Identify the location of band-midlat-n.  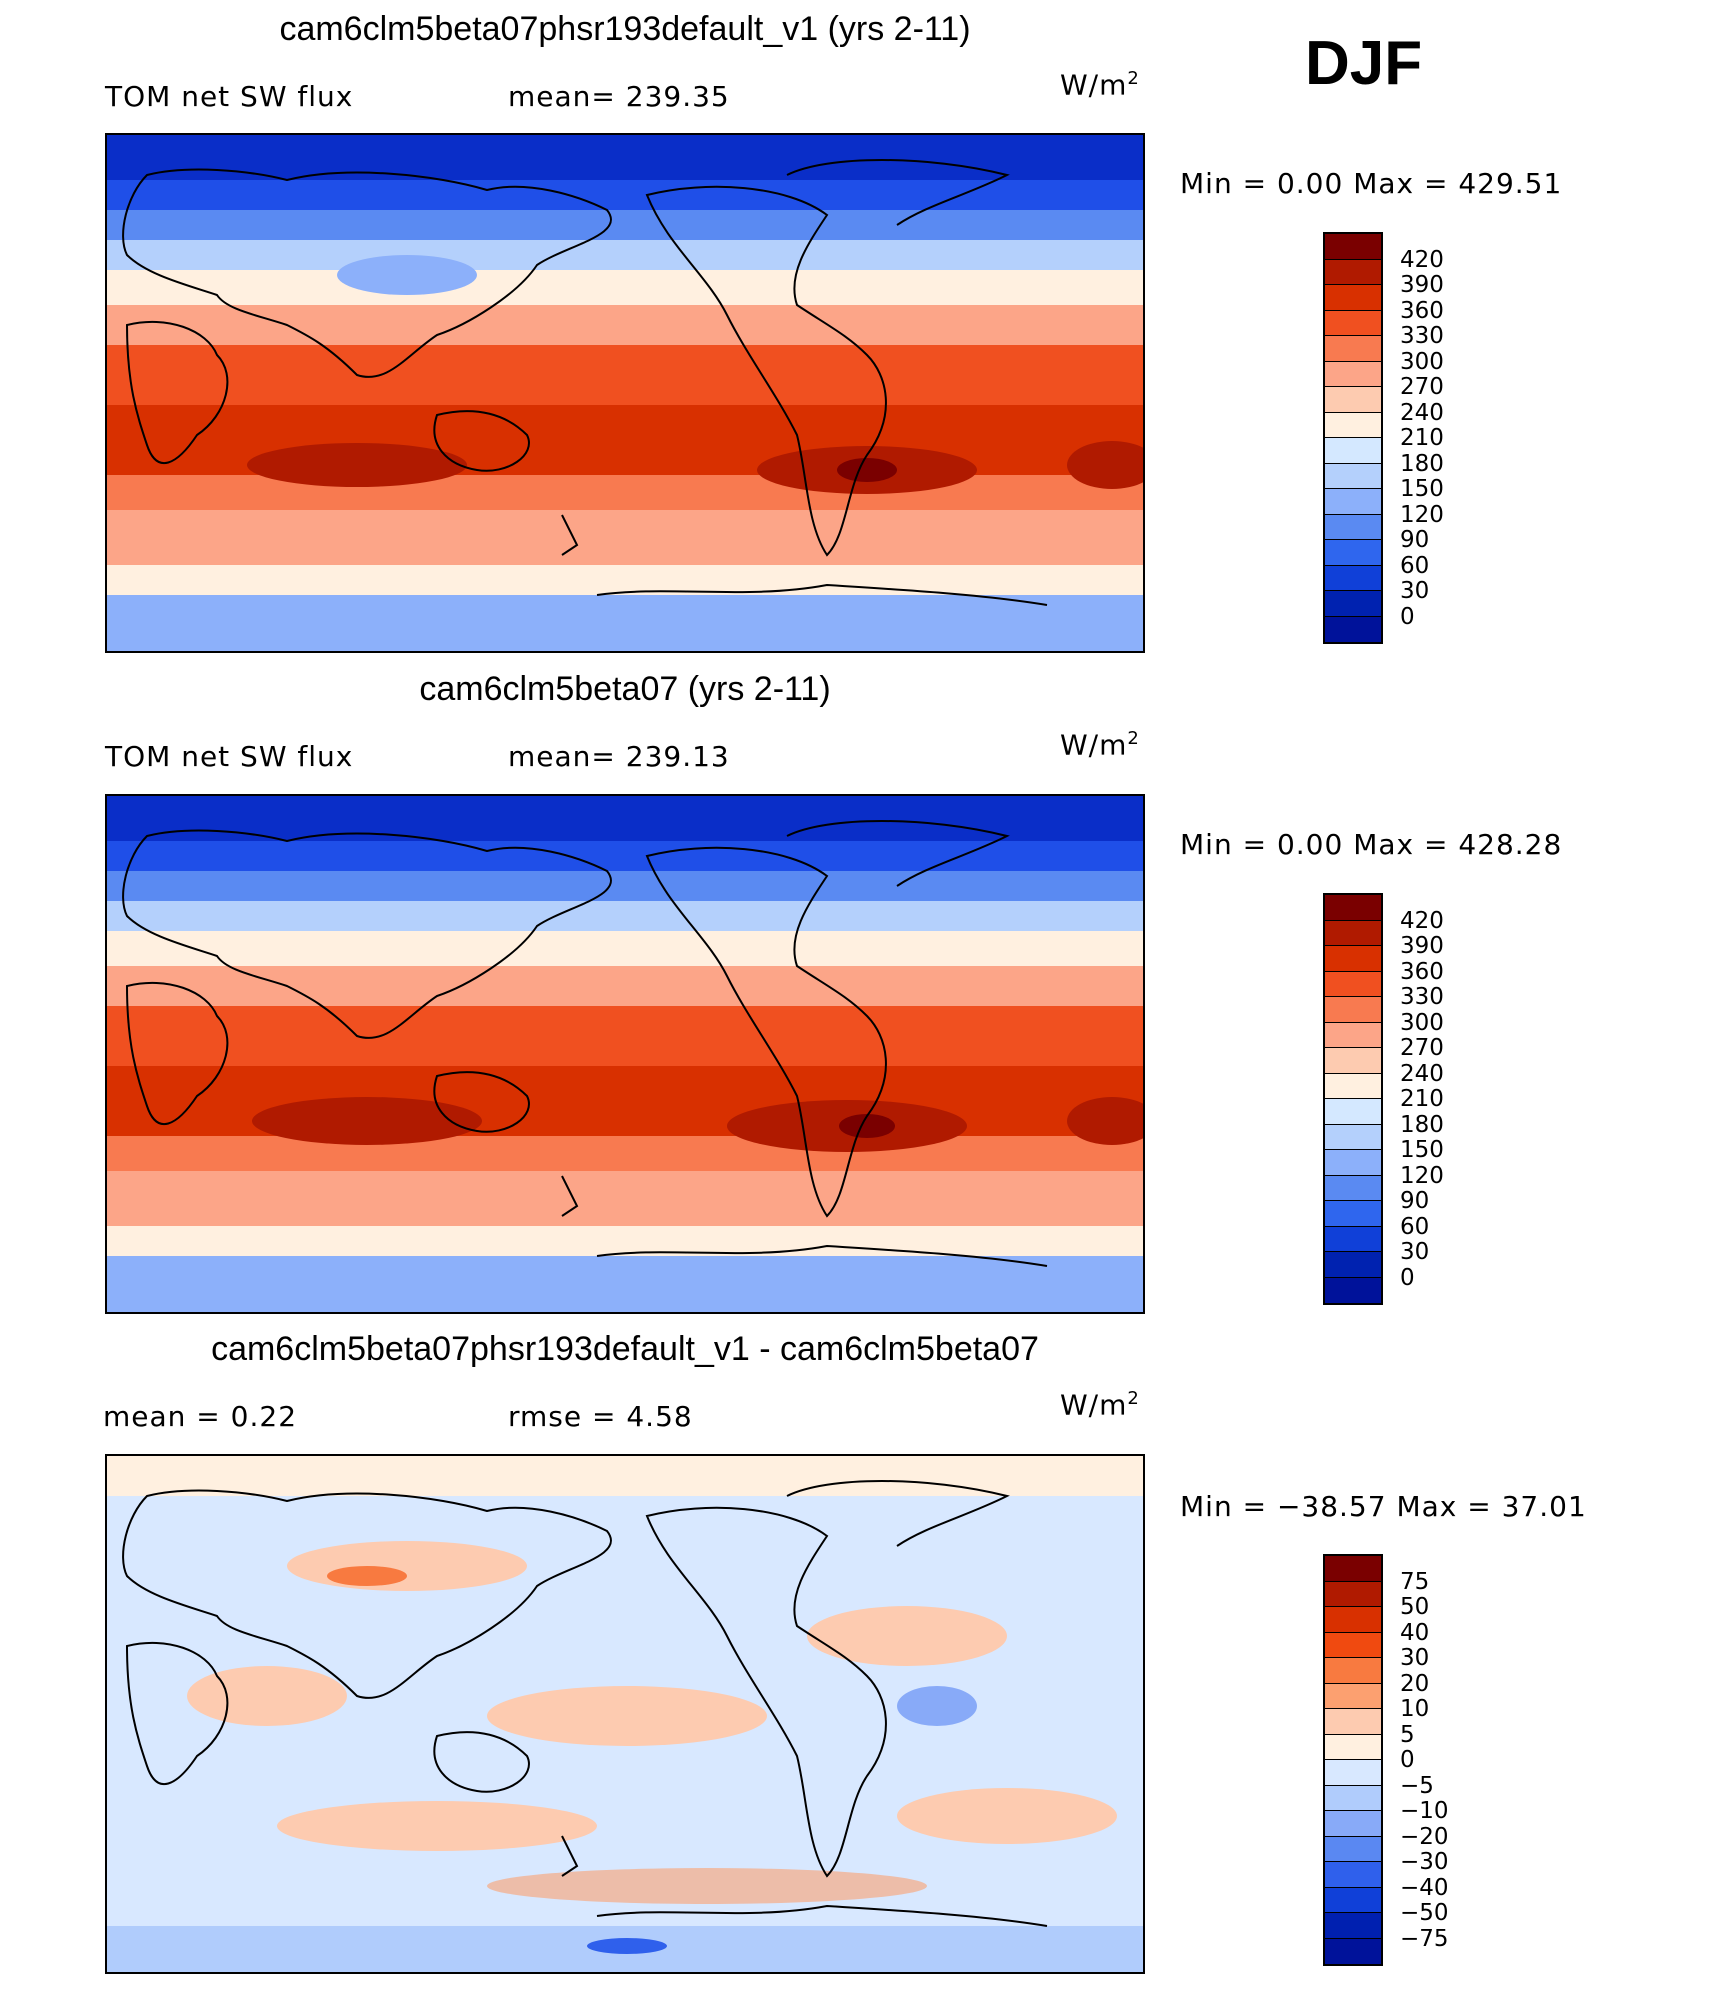
(625, 255).